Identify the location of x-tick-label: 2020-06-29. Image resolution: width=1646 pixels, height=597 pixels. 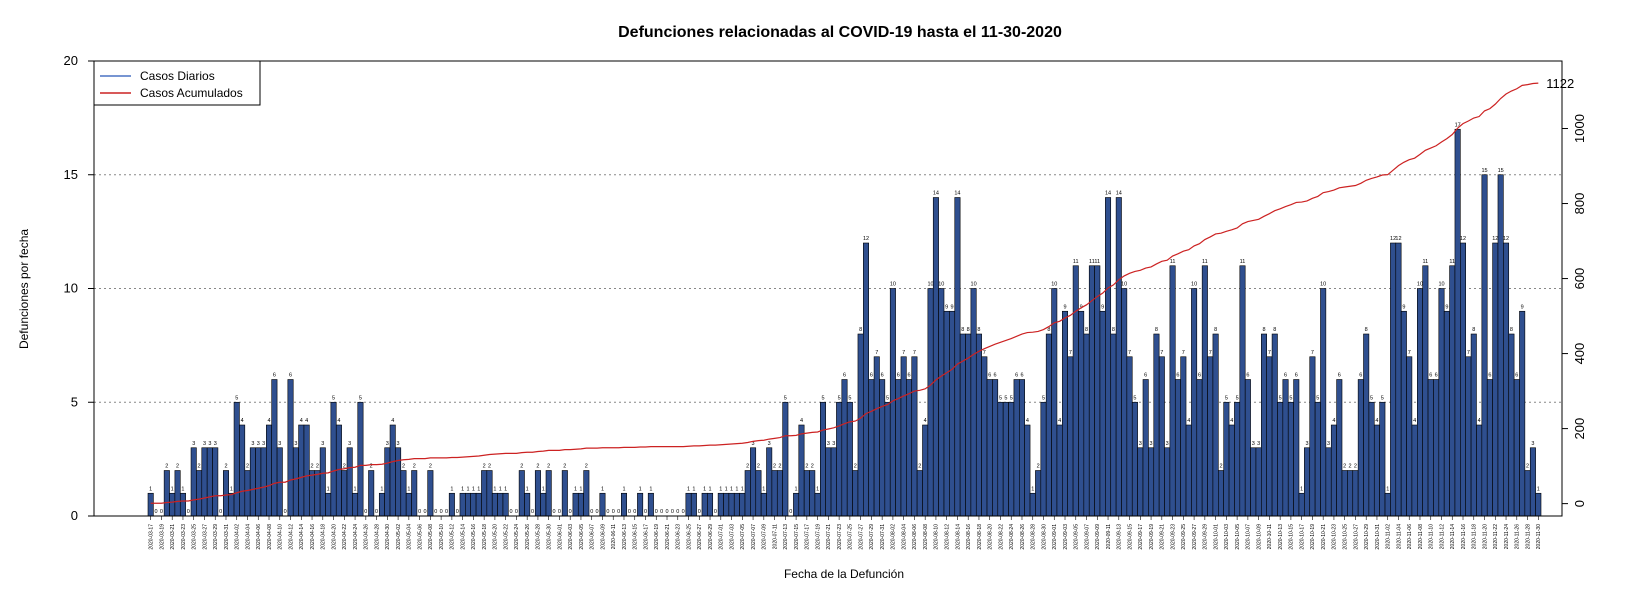
(711, 537).